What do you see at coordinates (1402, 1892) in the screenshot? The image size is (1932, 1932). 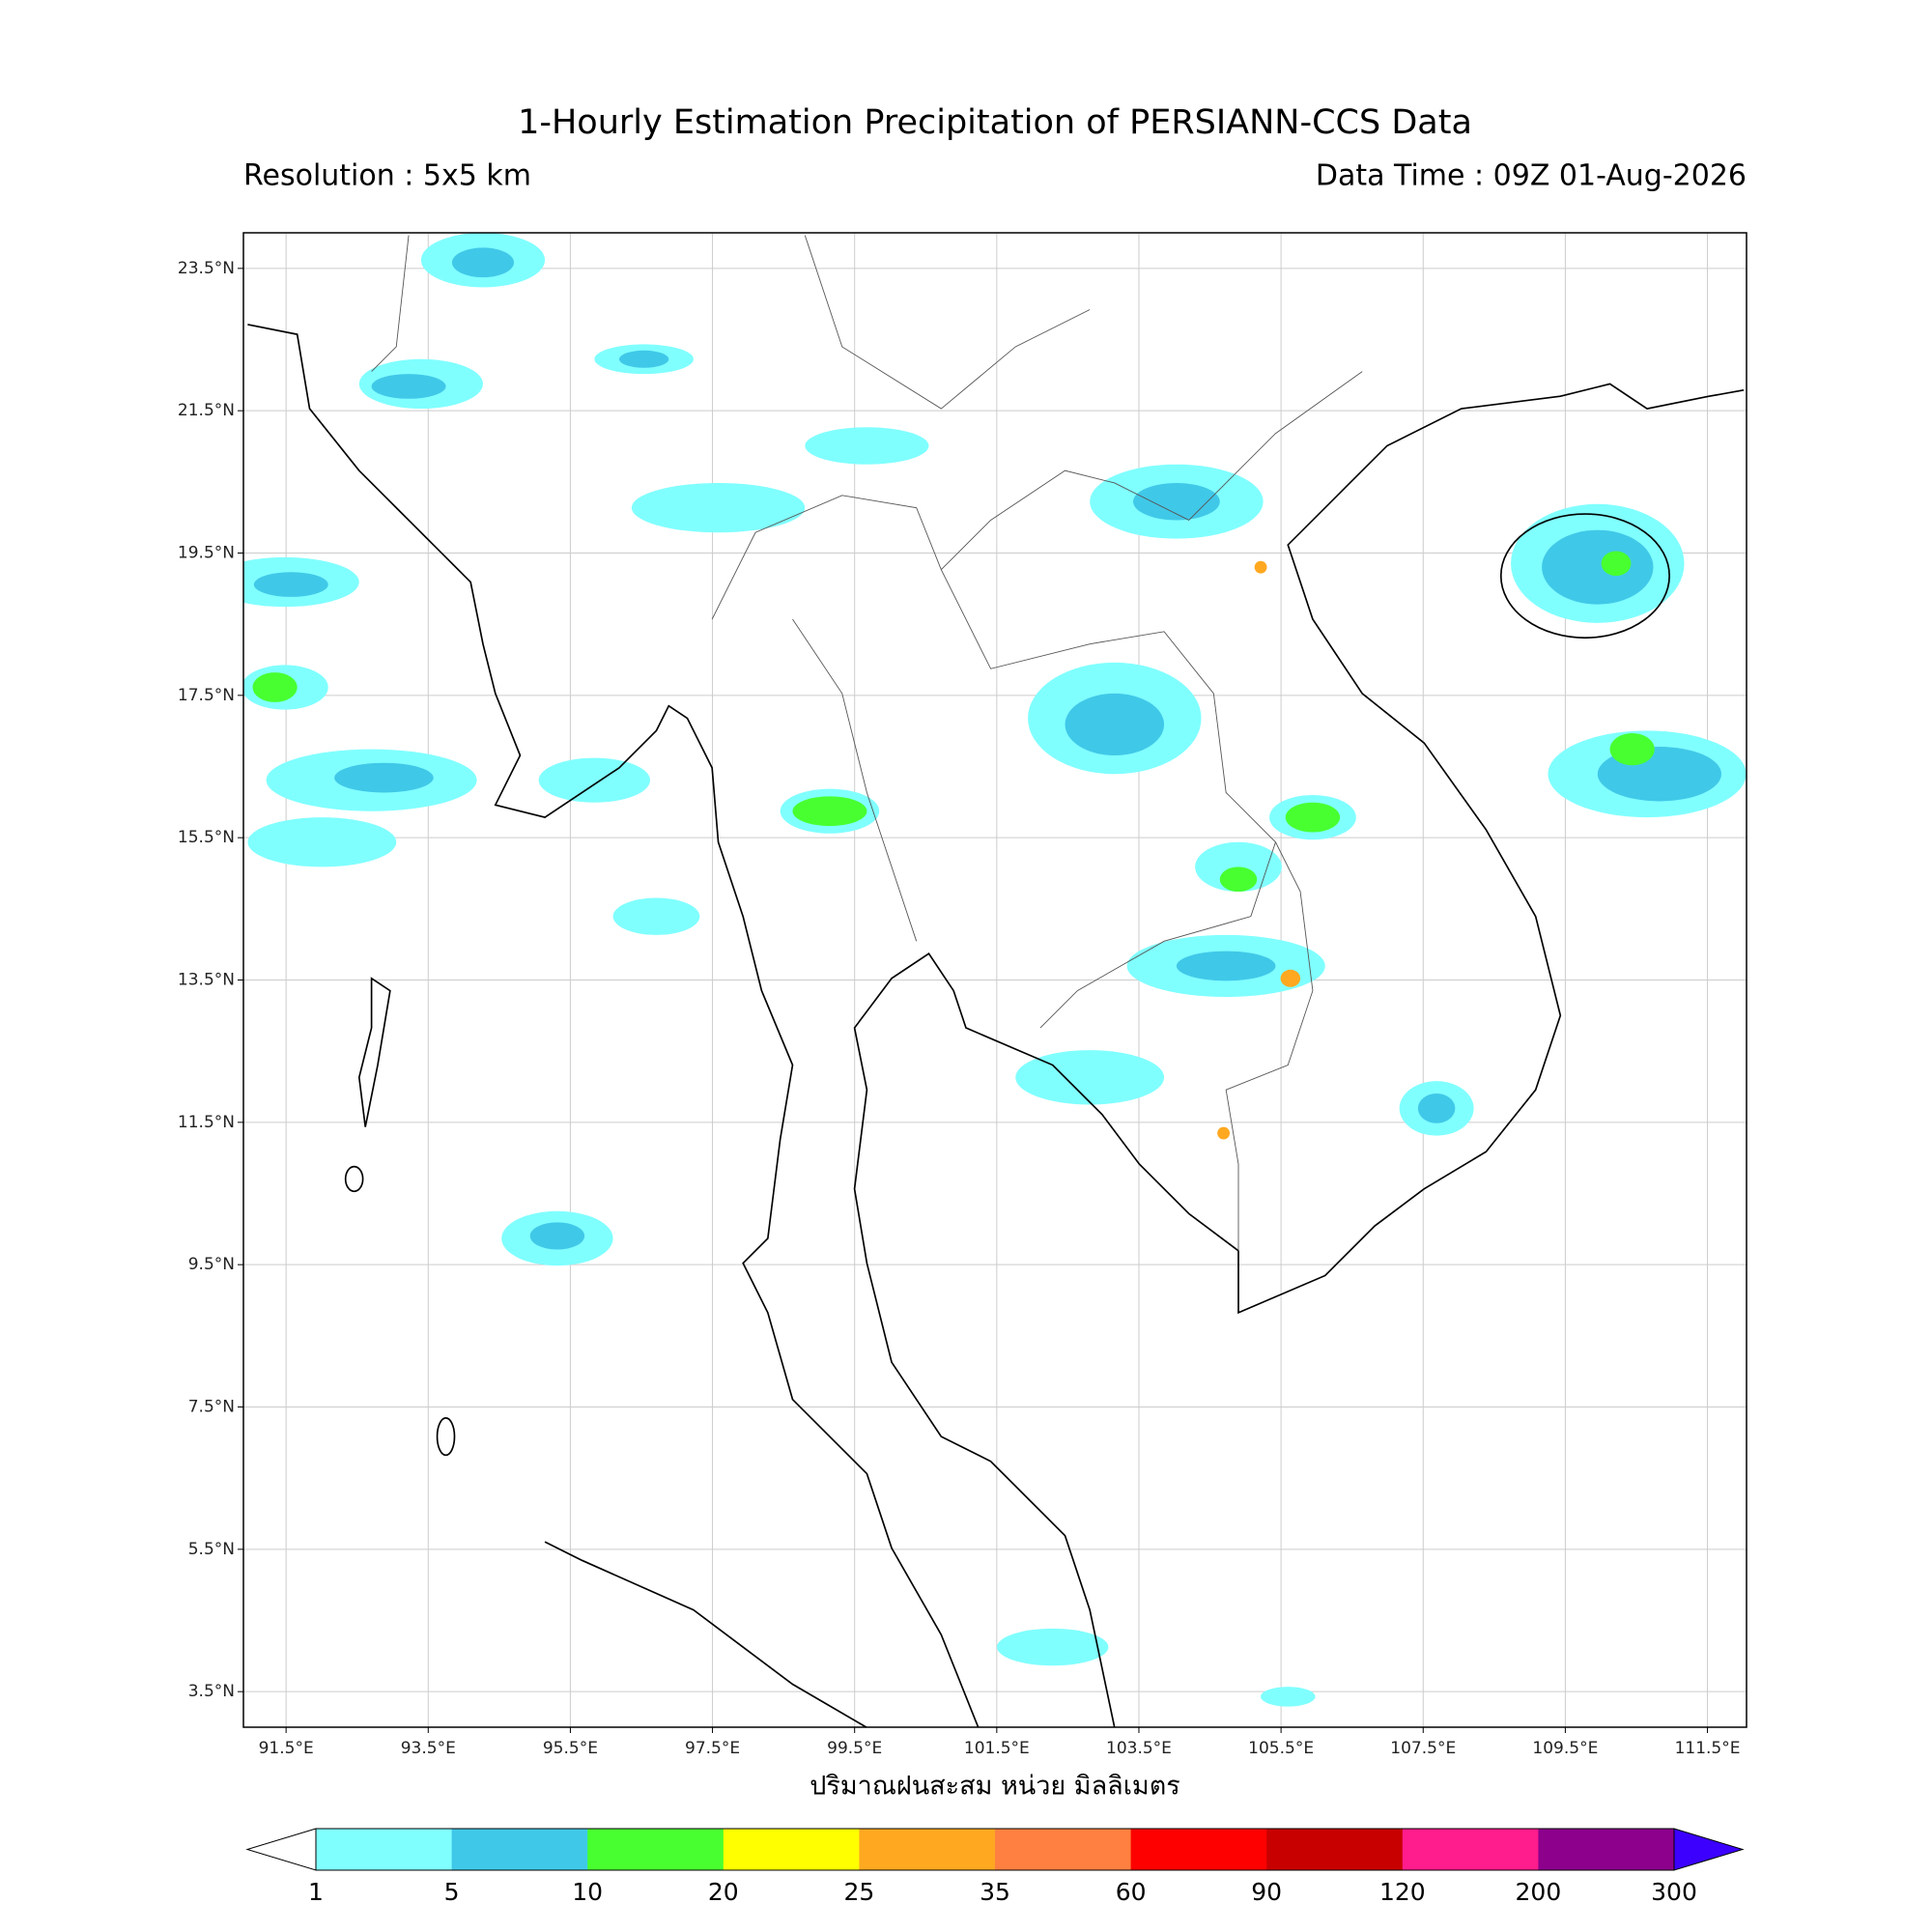 I see `colorbar-label: 120` at bounding box center [1402, 1892].